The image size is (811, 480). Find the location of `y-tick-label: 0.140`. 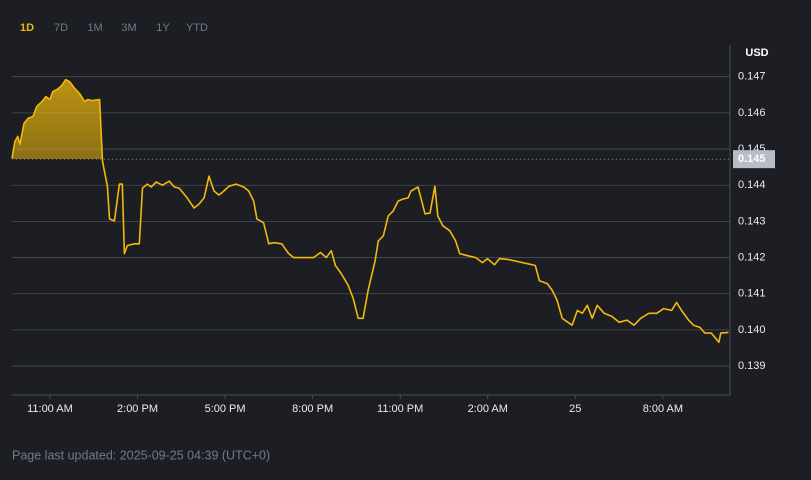

y-tick-label: 0.140 is located at coordinates (752, 330).